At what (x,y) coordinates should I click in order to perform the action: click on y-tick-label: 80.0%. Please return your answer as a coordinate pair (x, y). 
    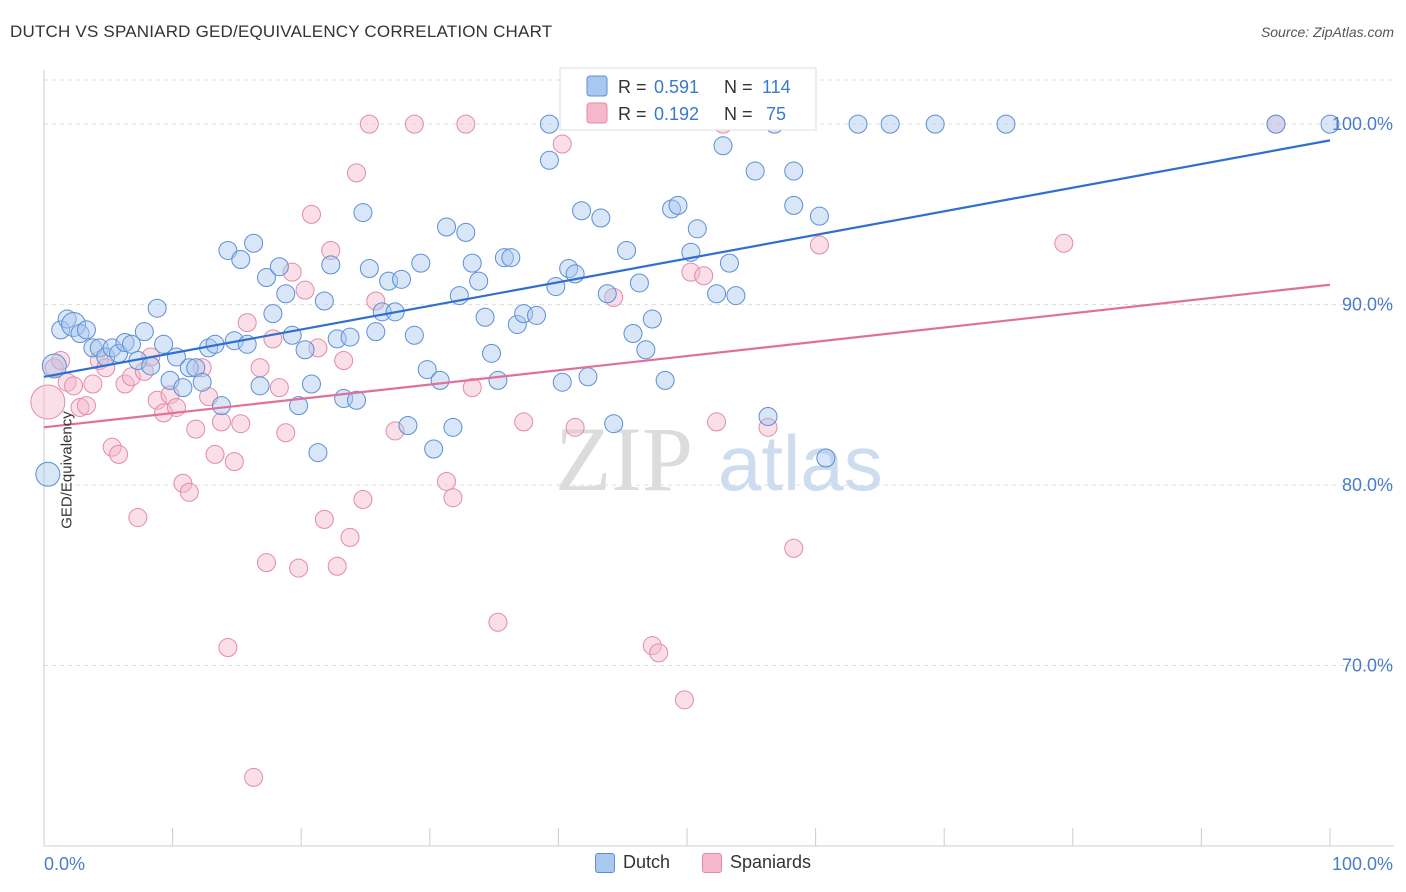
    Looking at the image, I should click on (1367, 485).